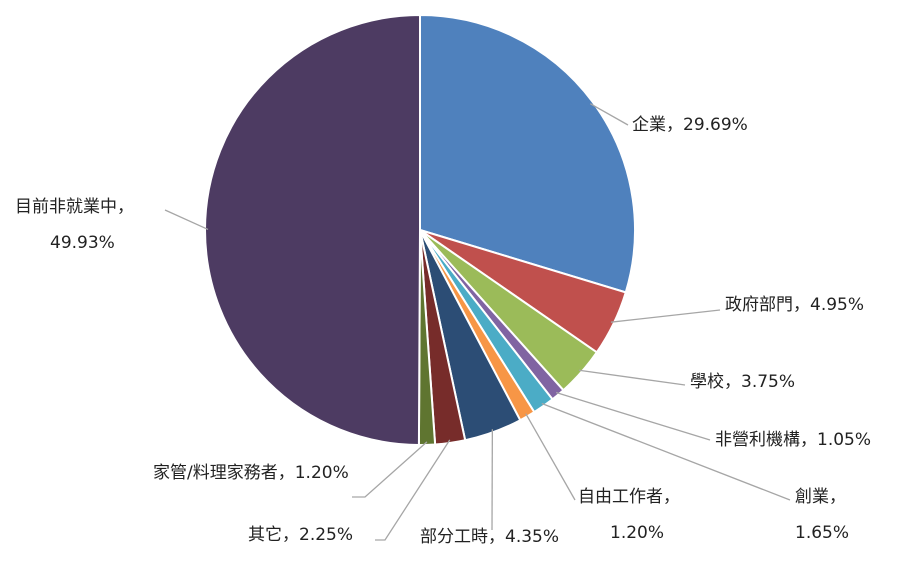 This screenshot has height=562, width=921. What do you see at coordinates (707, 382) in the screenshot?
I see `category-name: 學校` at bounding box center [707, 382].